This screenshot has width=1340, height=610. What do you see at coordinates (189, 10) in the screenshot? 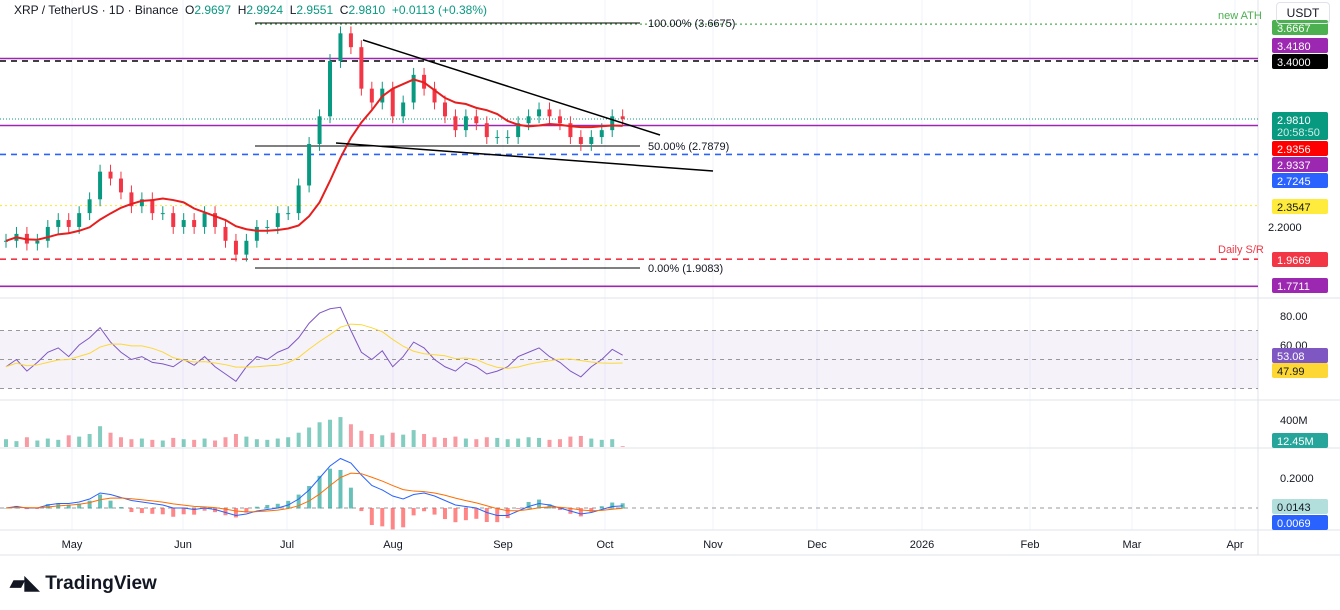
I see `open-label: O` at bounding box center [189, 10].